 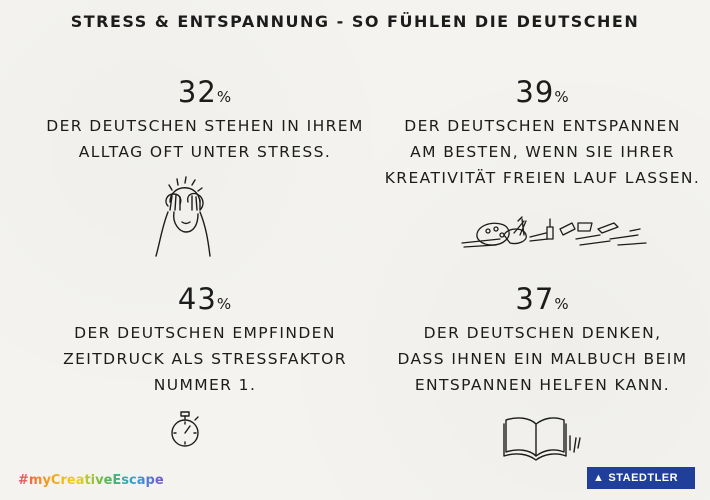 I want to click on stat-line: DER DEUTSCHEN EMPFINDEN, so click(x=205, y=333).